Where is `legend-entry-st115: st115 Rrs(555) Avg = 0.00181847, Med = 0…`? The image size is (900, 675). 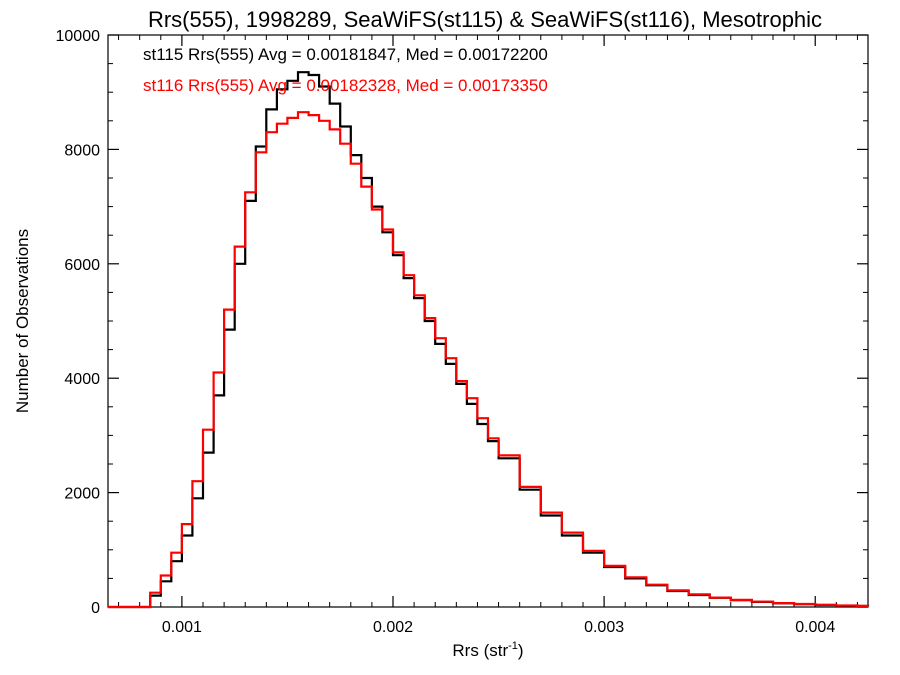 legend-entry-st115: st115 Rrs(555) Avg = 0.00181847, Med = 0… is located at coordinates (345, 54).